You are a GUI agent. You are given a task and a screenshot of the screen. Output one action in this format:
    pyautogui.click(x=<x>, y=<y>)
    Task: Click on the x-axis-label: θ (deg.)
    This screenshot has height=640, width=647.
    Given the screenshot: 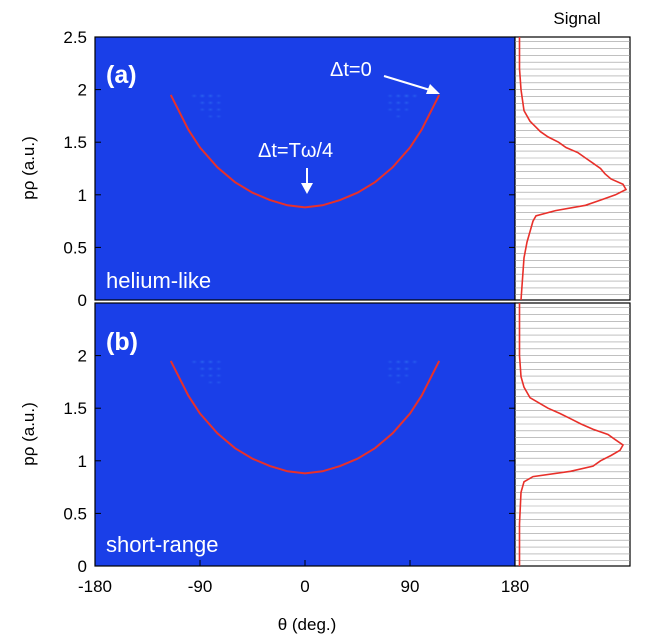 What is the action you would take?
    pyautogui.click(x=307, y=624)
    